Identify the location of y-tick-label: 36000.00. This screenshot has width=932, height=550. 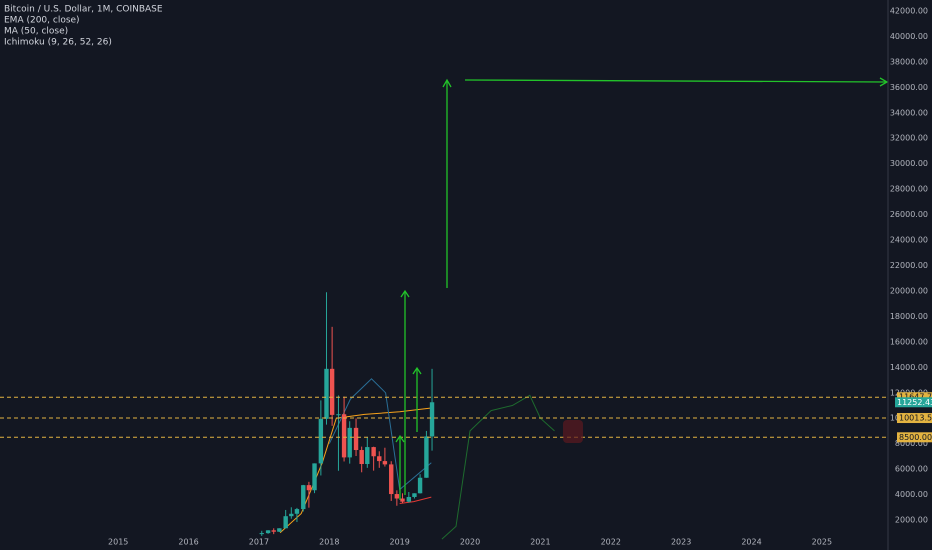
(909, 87).